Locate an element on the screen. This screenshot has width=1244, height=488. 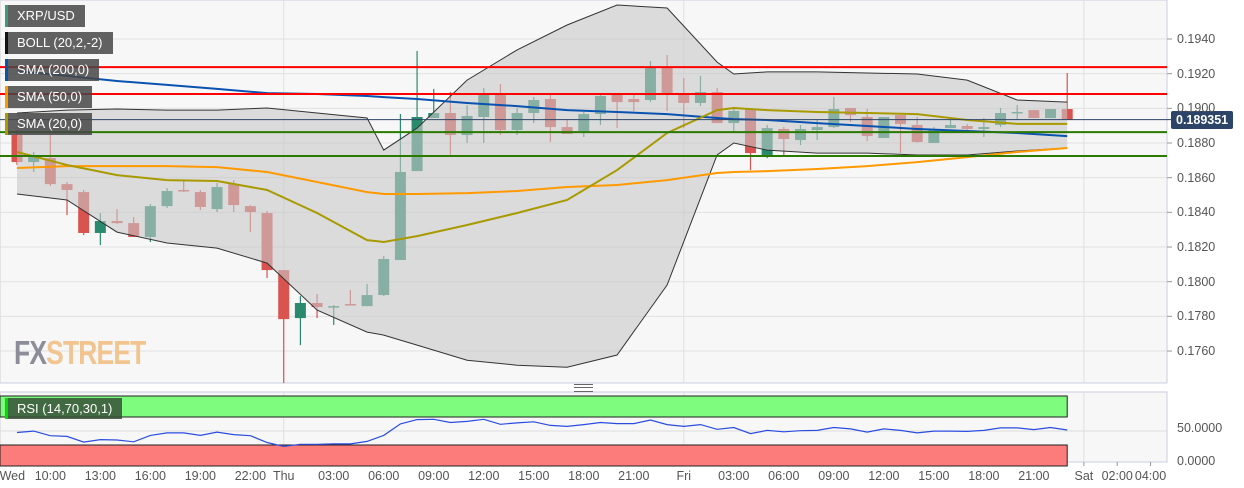
y-axis-label: 0.1840 is located at coordinates (1196, 212).